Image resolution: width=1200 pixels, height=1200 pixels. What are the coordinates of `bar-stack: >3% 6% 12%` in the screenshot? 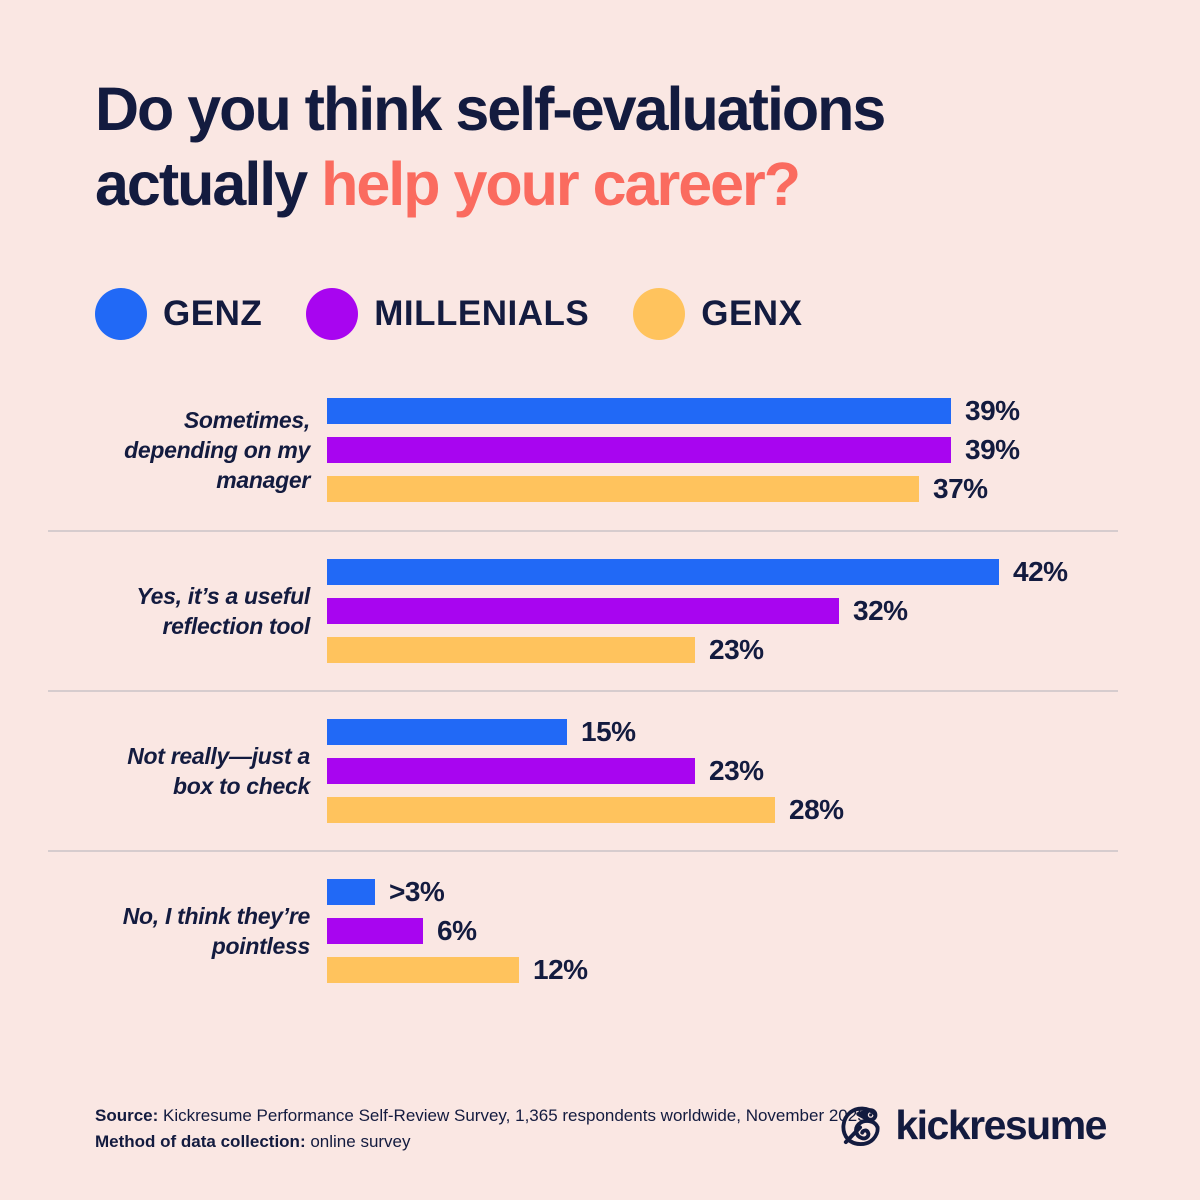 It's located at (722, 930).